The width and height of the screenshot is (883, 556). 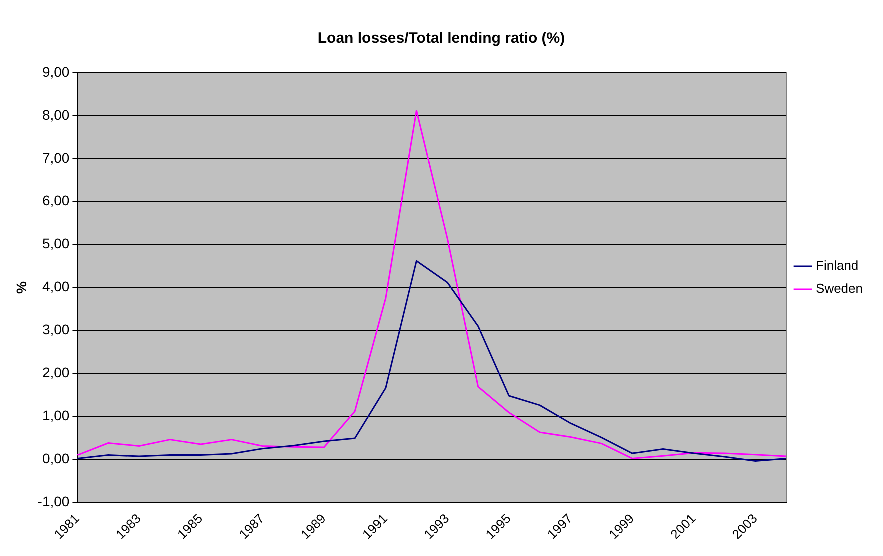 I want to click on y-tick-label: 3,00, so click(x=56, y=330).